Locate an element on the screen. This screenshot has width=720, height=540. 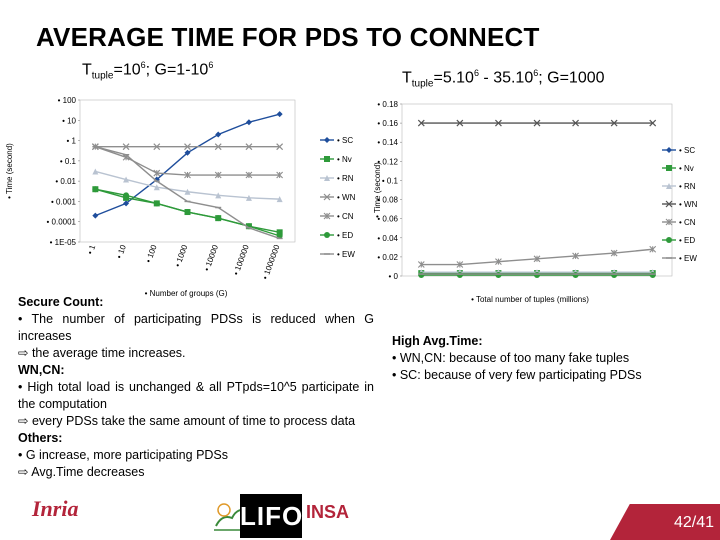
legend-entry-ew: • EW is located at coordinates (346, 254).